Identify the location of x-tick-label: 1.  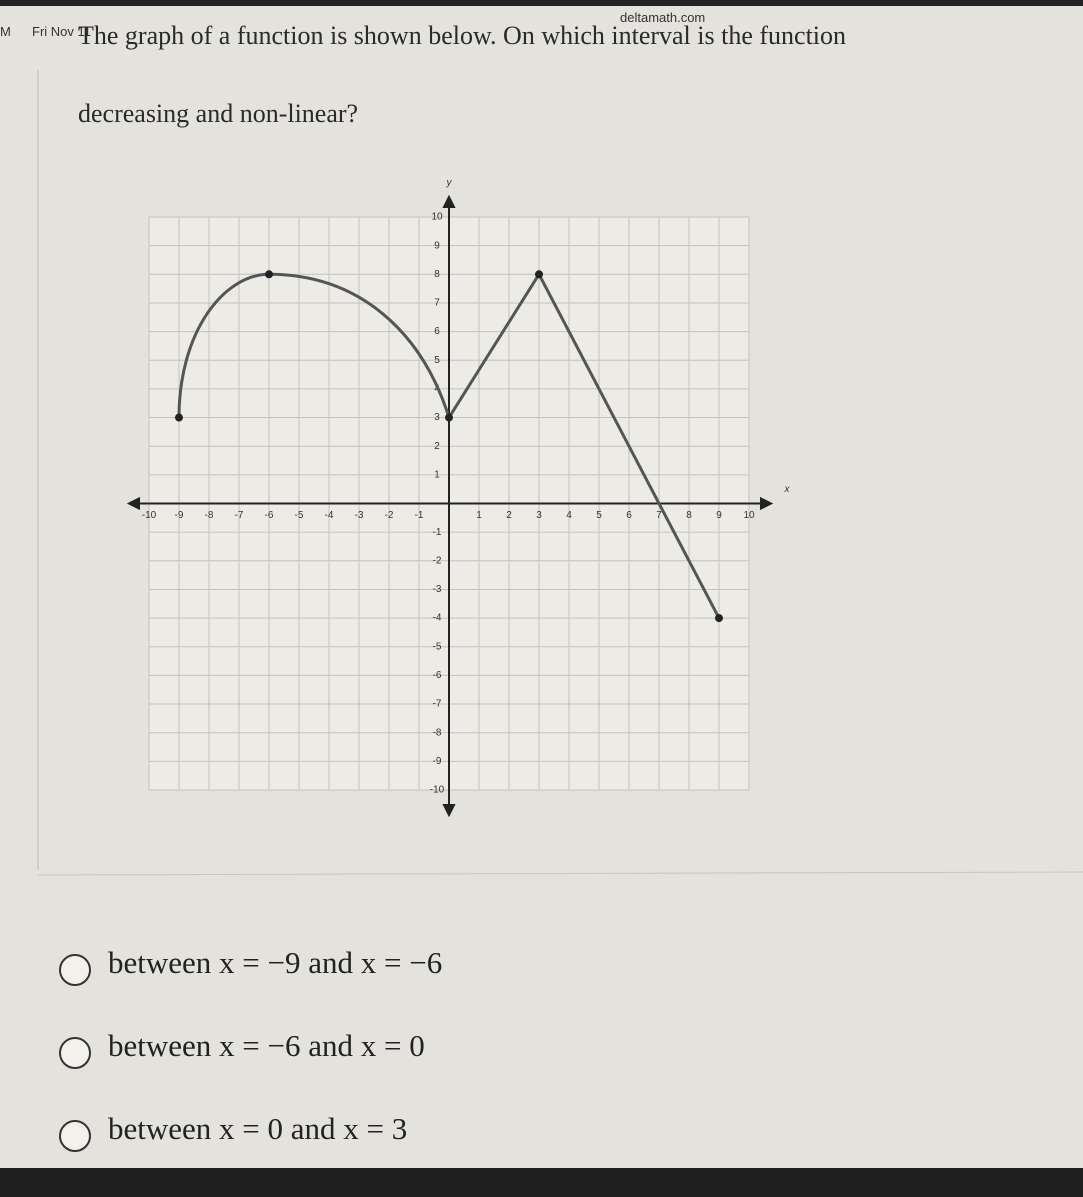
(479, 515).